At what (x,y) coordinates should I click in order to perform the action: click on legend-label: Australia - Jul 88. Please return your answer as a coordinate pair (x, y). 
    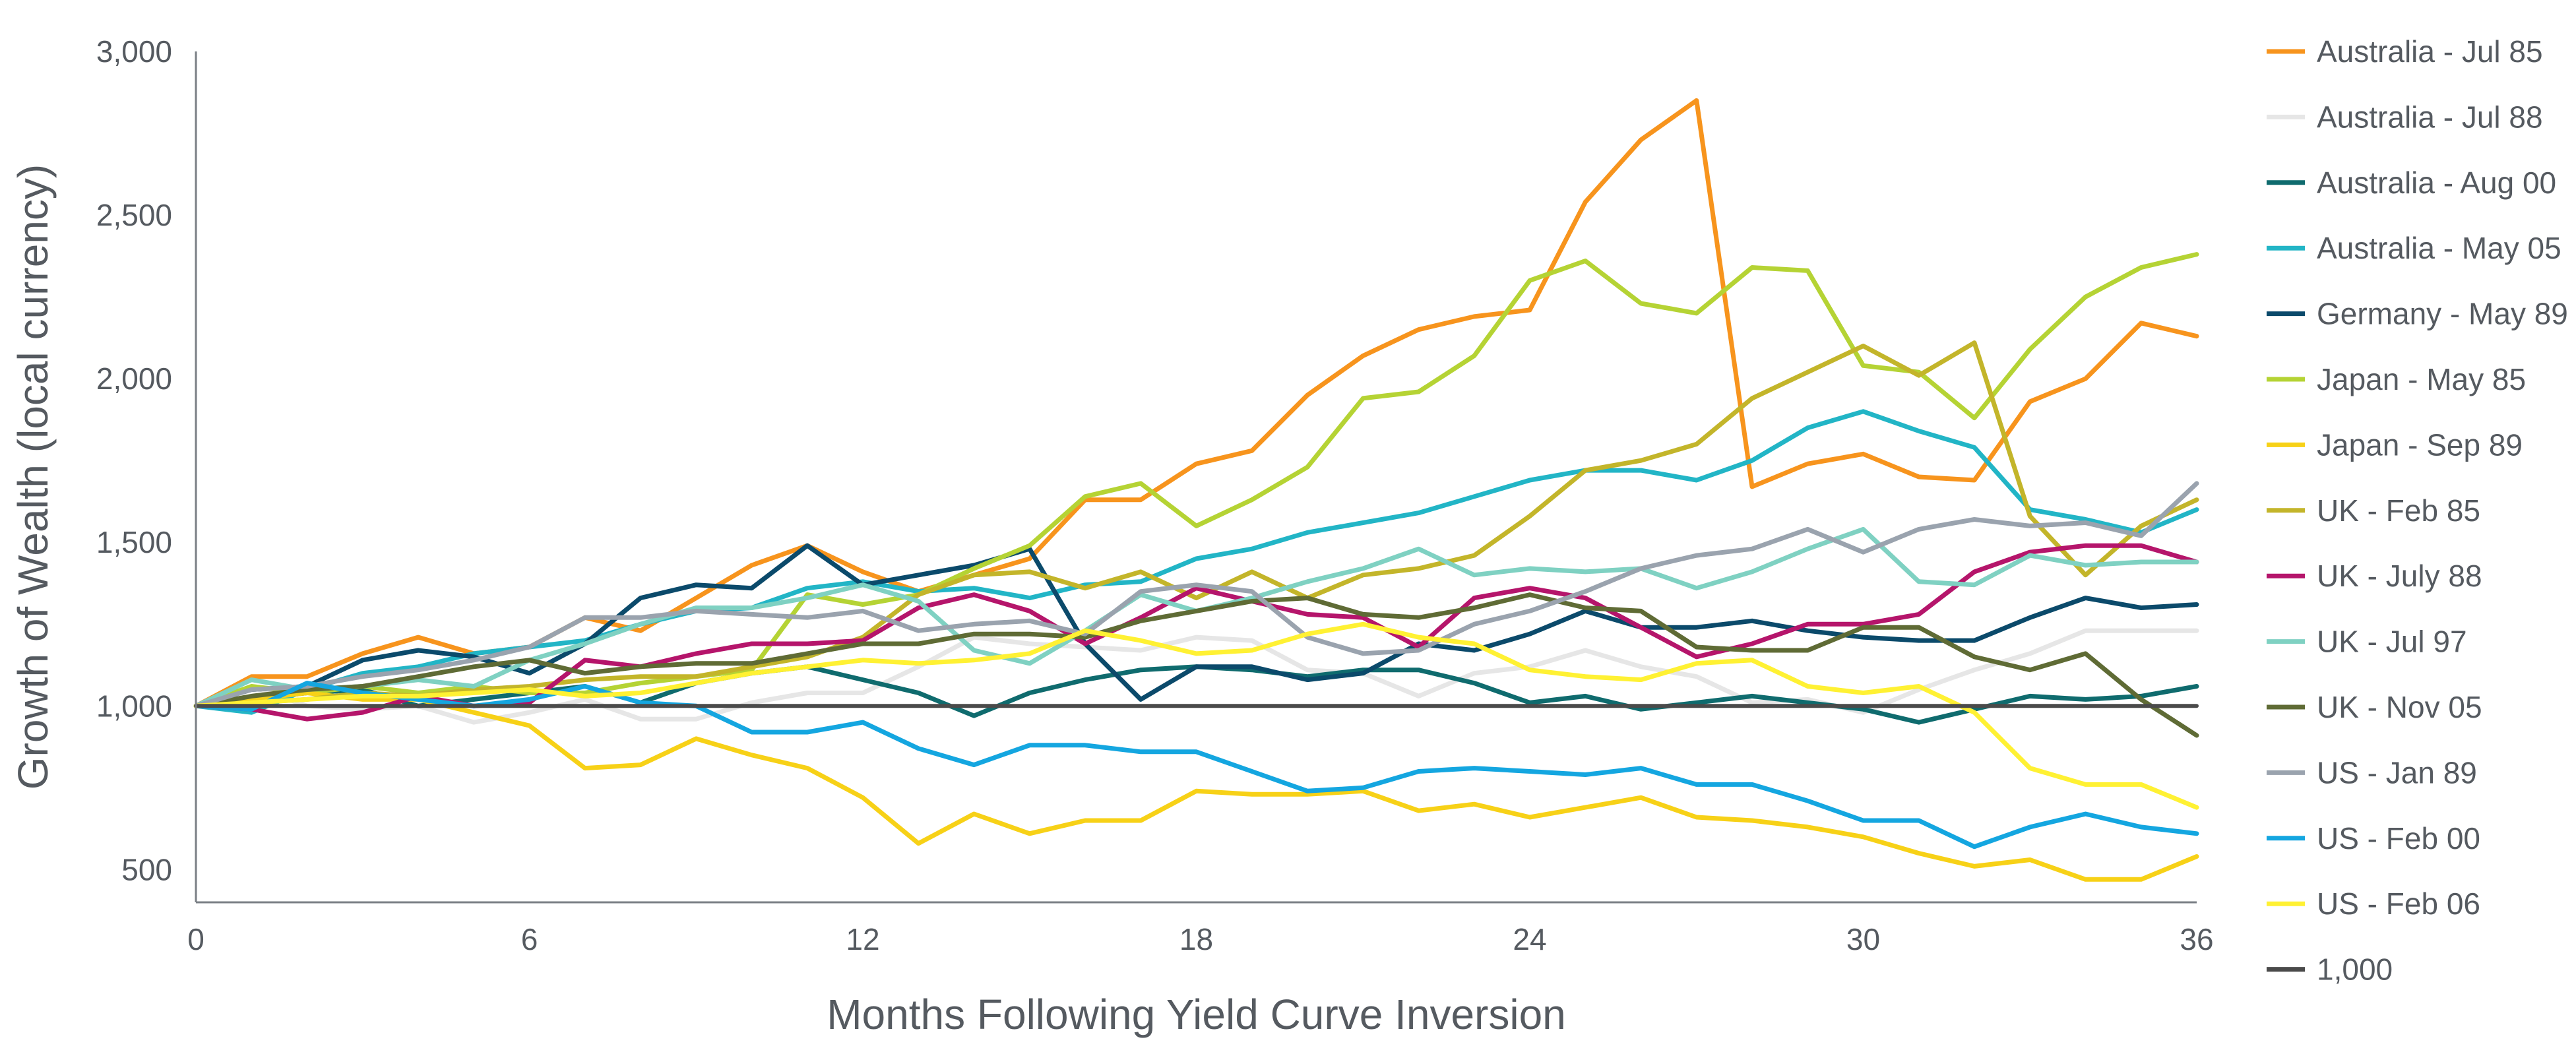
    Looking at the image, I should click on (2430, 117).